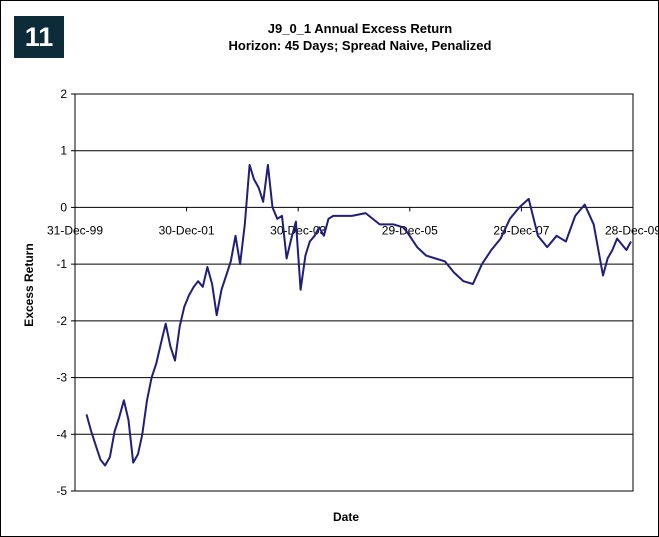 Image resolution: width=659 pixels, height=537 pixels. I want to click on x-tick-label: 30-Dec-01, so click(187, 230).